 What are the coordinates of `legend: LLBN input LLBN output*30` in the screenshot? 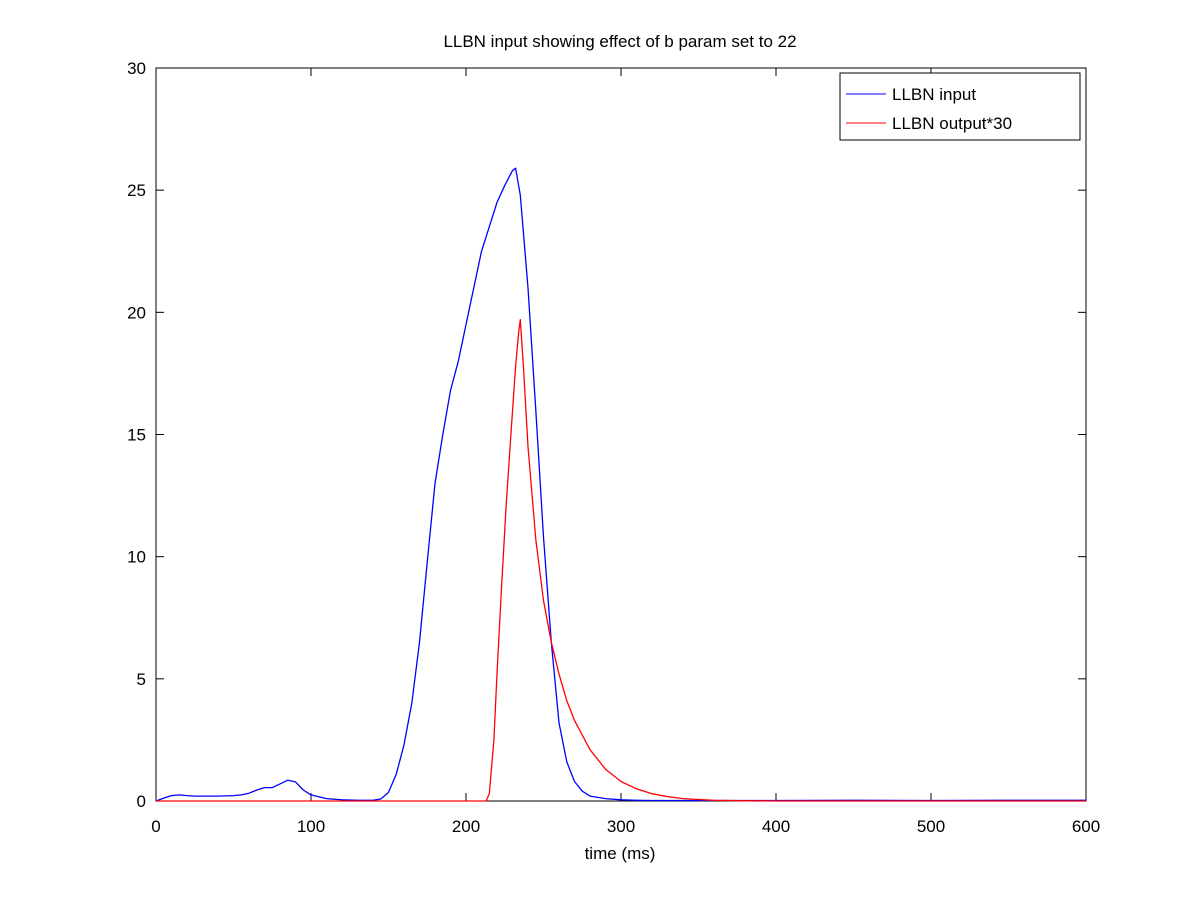 It's located at (960, 106).